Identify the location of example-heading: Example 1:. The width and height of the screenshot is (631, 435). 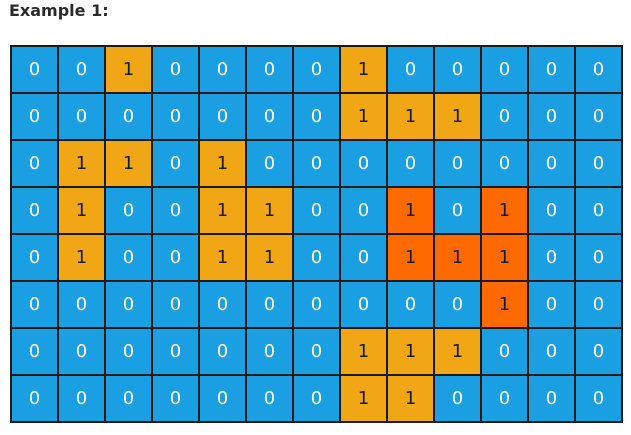
(59, 10).